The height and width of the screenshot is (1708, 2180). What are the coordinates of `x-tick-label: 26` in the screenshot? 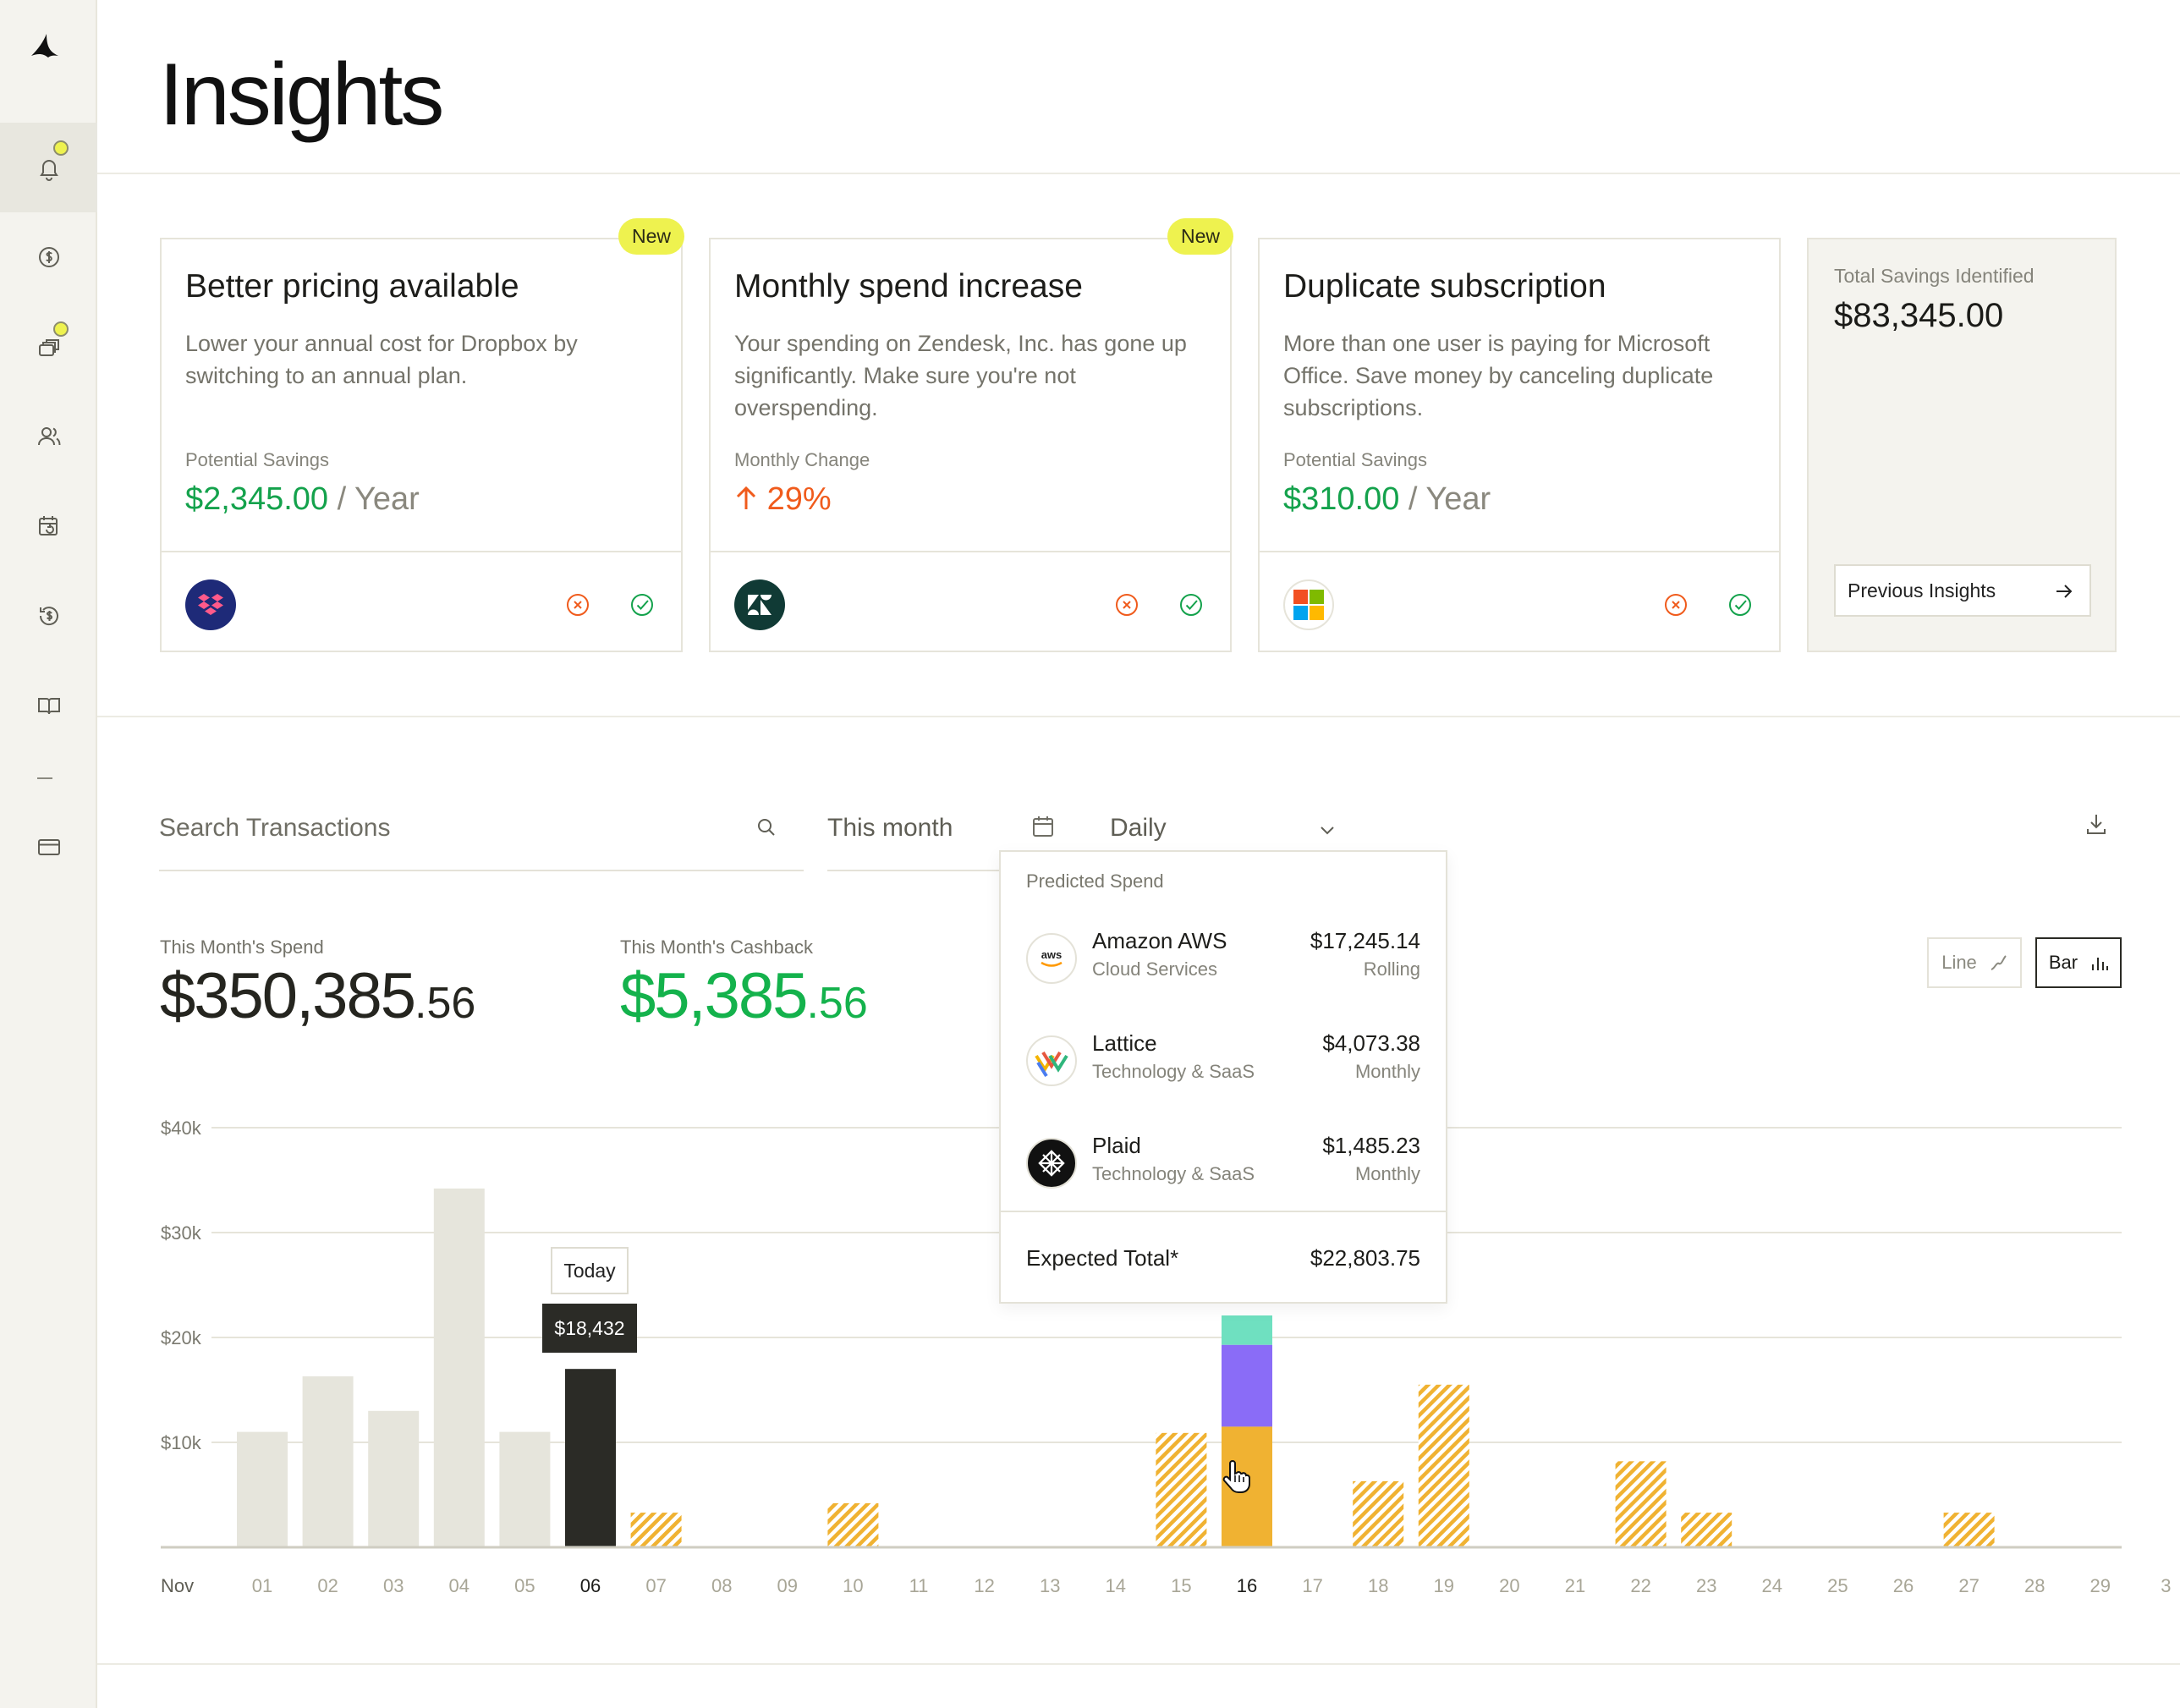 It's located at (1904, 1585).